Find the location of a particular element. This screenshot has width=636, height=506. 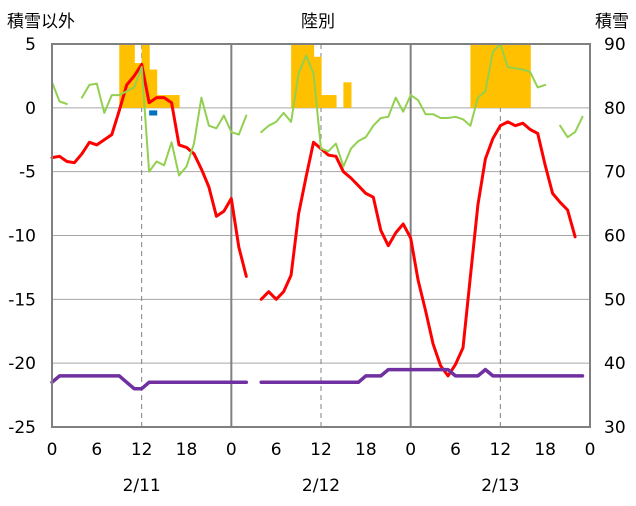

y-right-tick-label: 30 is located at coordinates (615, 428).